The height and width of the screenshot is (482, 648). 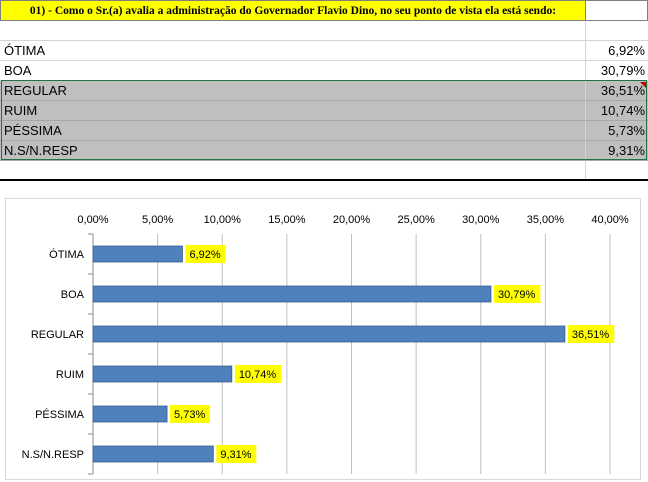 I want to click on data-label: 10,74%, so click(x=258, y=375).